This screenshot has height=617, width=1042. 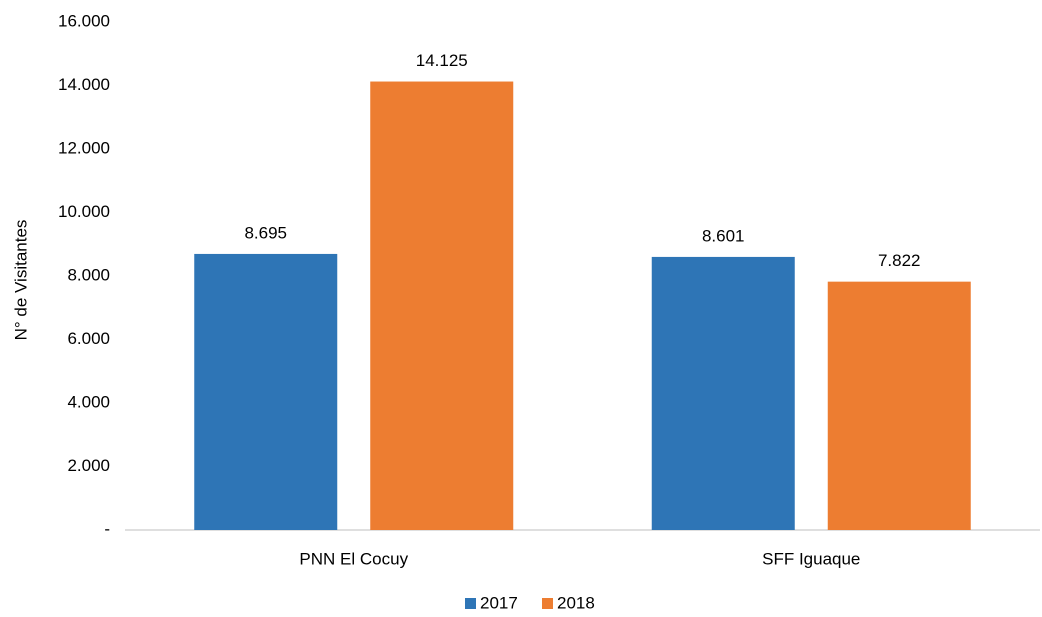 I want to click on legend-label: 2017, so click(x=499, y=602).